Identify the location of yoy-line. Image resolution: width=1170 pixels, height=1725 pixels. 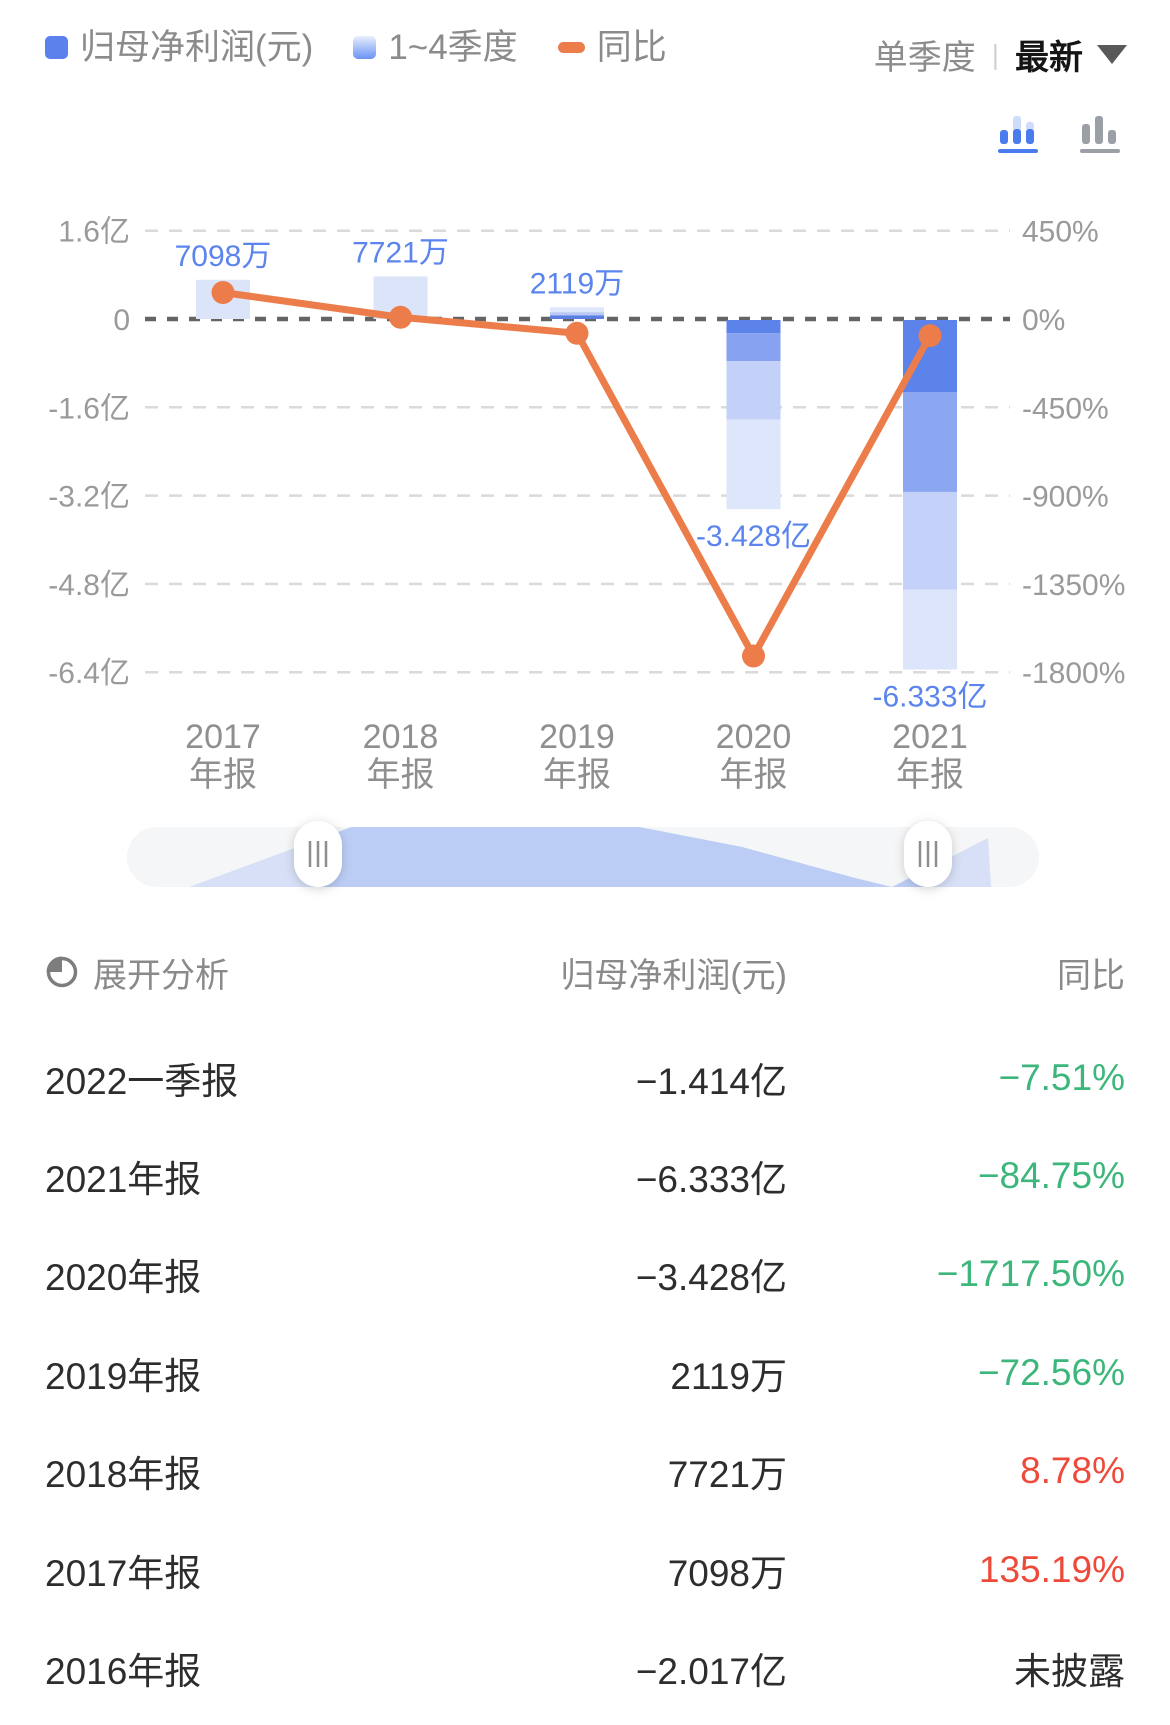
(576, 474).